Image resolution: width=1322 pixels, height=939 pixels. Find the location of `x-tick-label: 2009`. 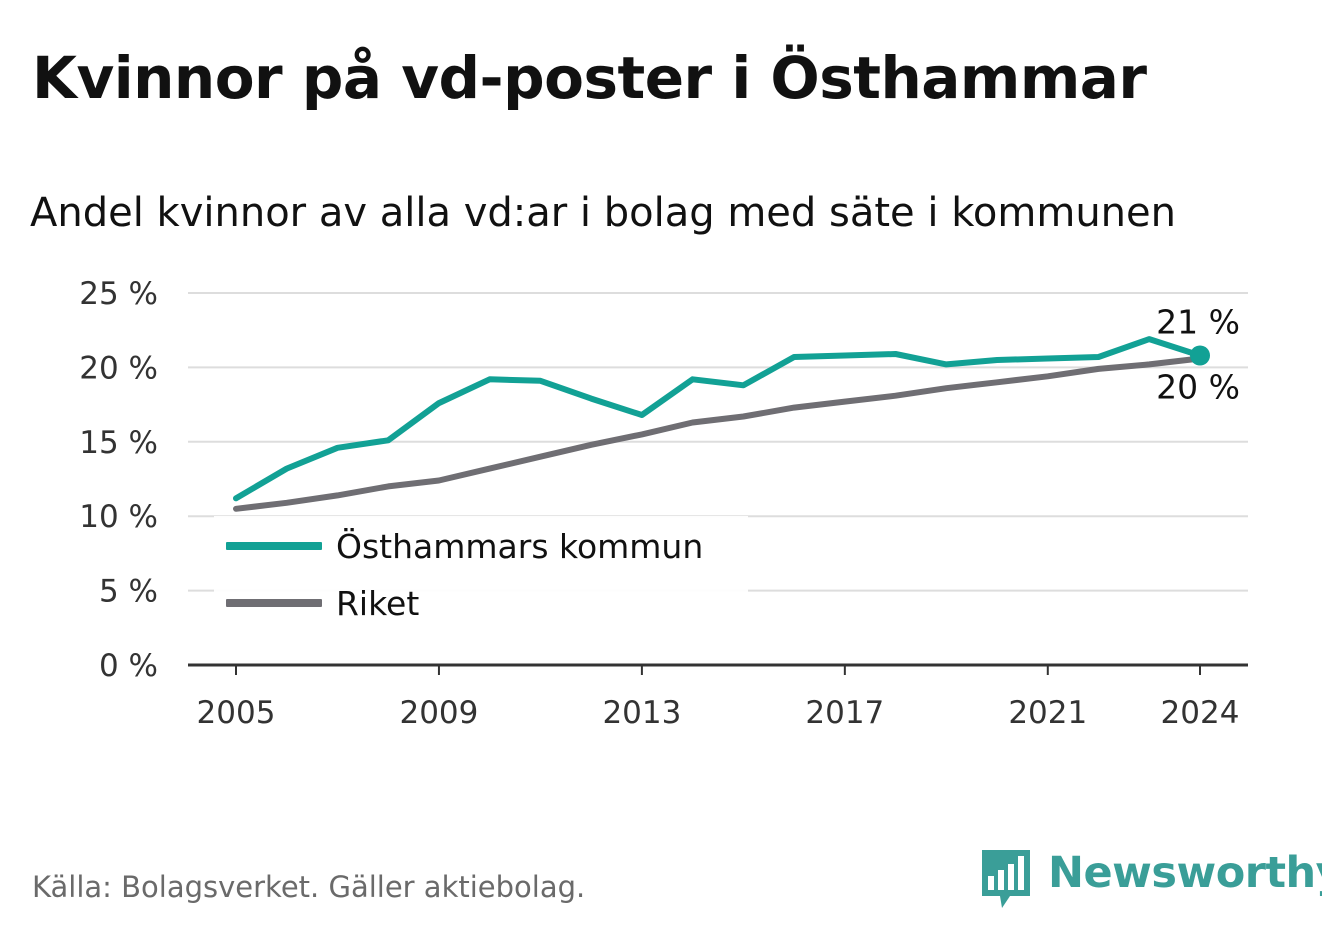

x-tick-label: 2009 is located at coordinates (438, 713).